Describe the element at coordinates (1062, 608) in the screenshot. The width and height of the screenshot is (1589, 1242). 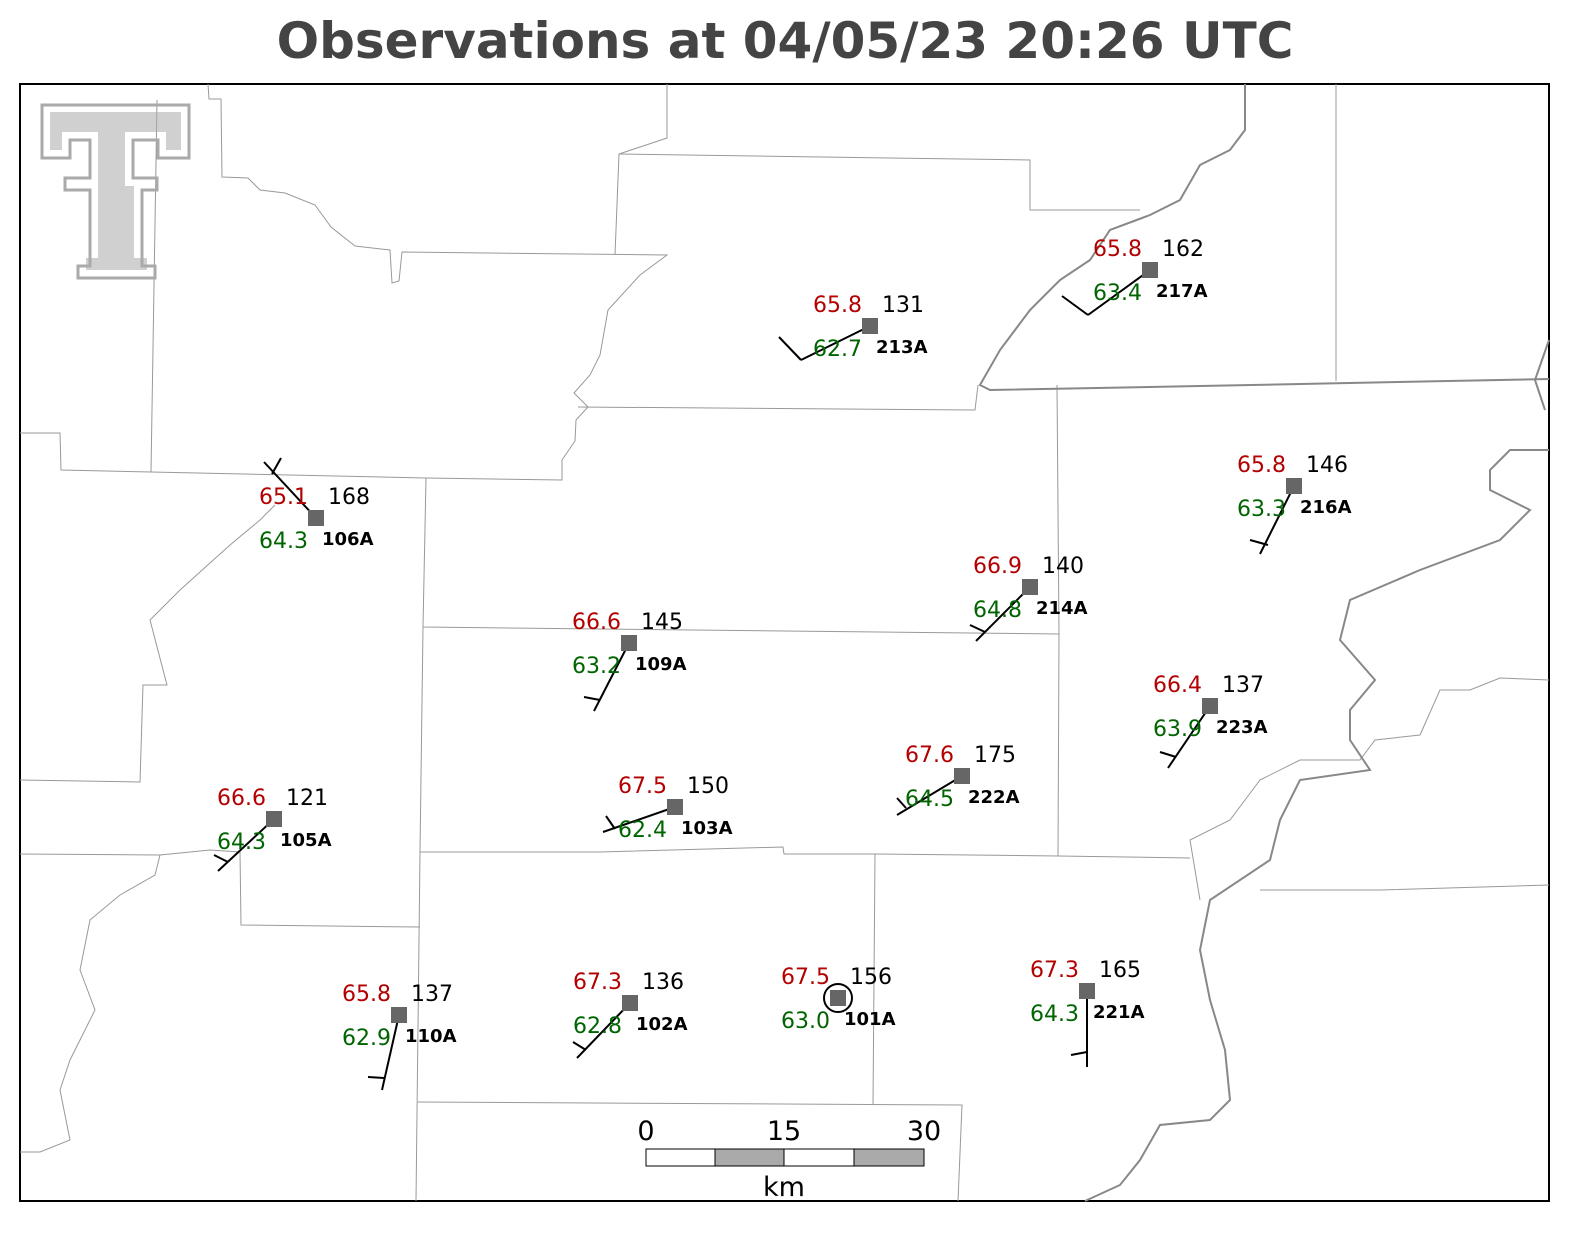
I see `station-id: 214A` at that location.